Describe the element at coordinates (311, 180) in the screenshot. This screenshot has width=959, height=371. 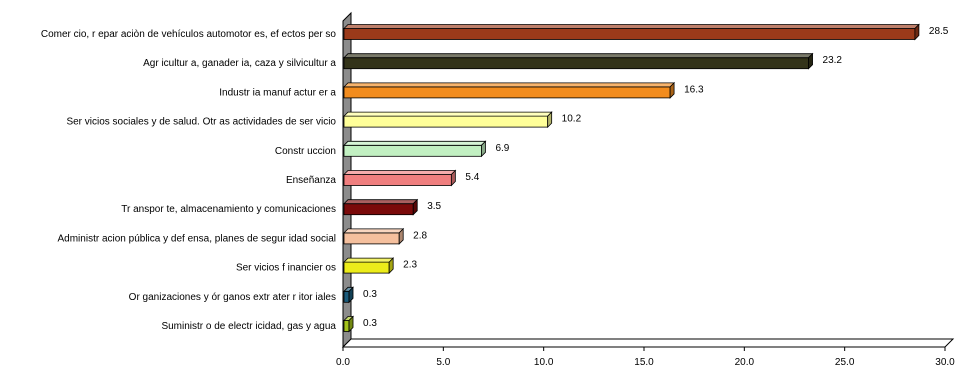
I see `category-label: Enseñanza` at that location.